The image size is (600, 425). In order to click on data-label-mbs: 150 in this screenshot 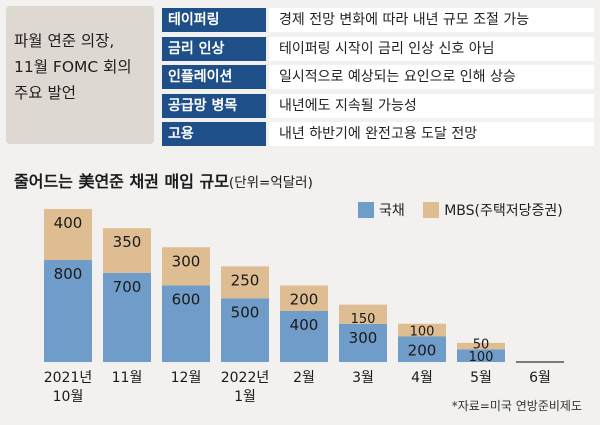, I will do `click(363, 319)`.